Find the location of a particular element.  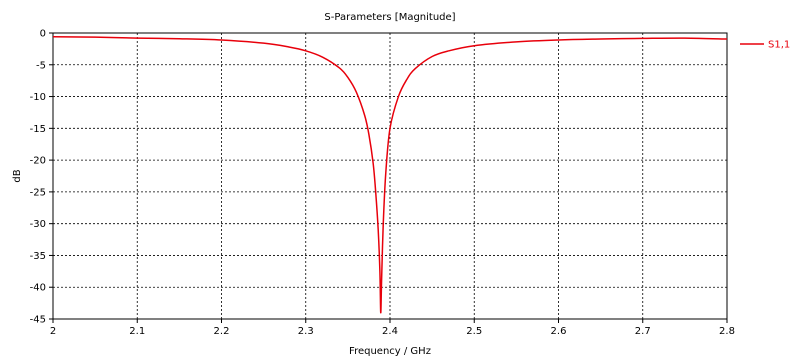

y-tick-label: -45 is located at coordinates (38, 320).